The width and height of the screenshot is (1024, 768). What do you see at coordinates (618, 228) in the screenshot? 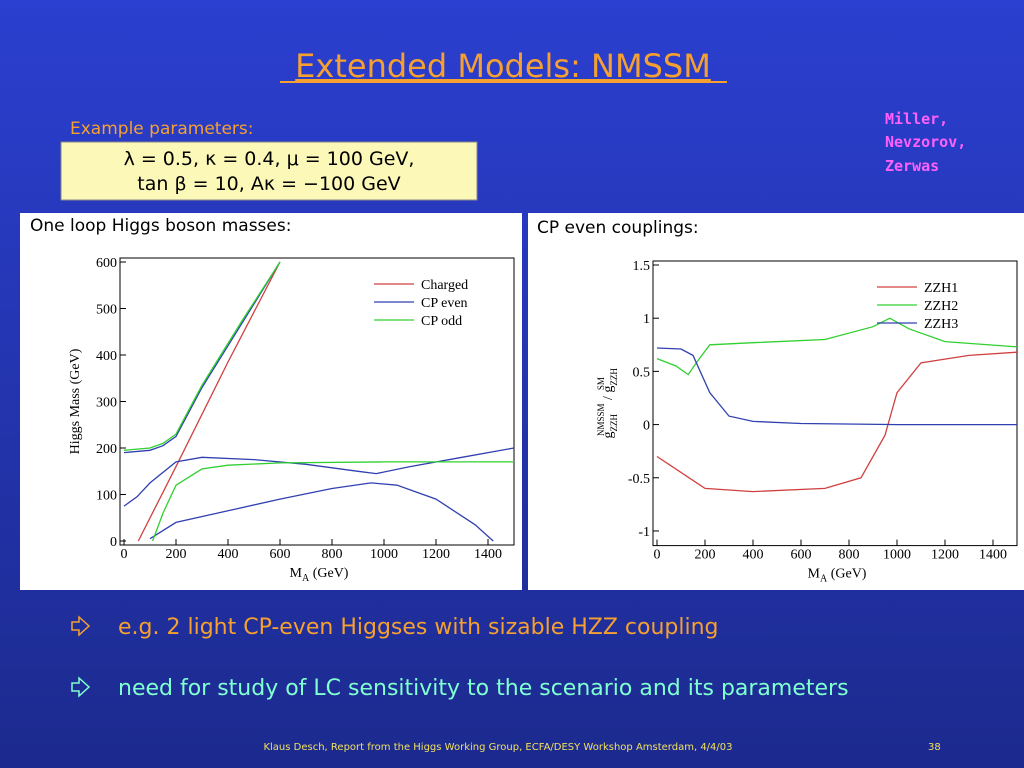
I see `panel-title: CP even couplings:` at bounding box center [618, 228].